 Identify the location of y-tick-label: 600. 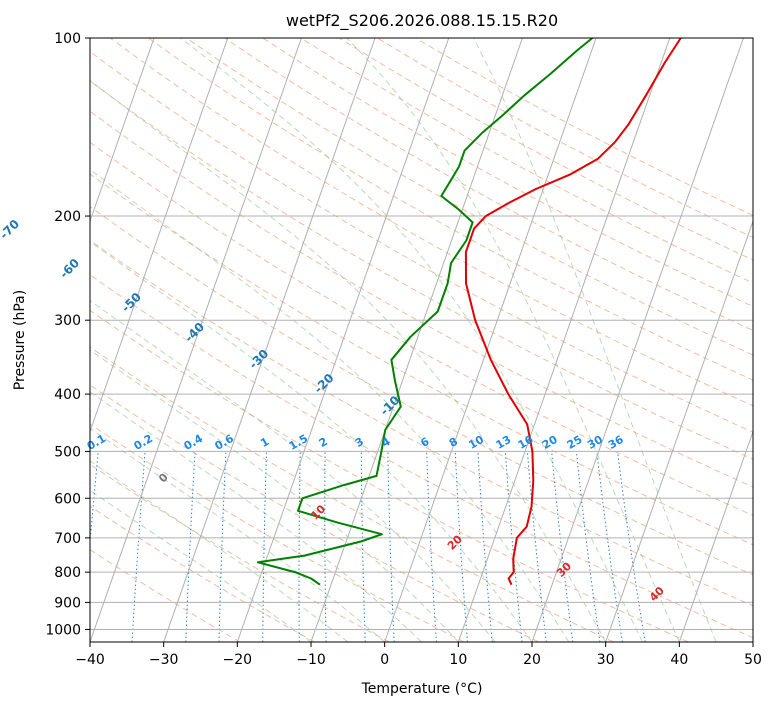
(67, 499).